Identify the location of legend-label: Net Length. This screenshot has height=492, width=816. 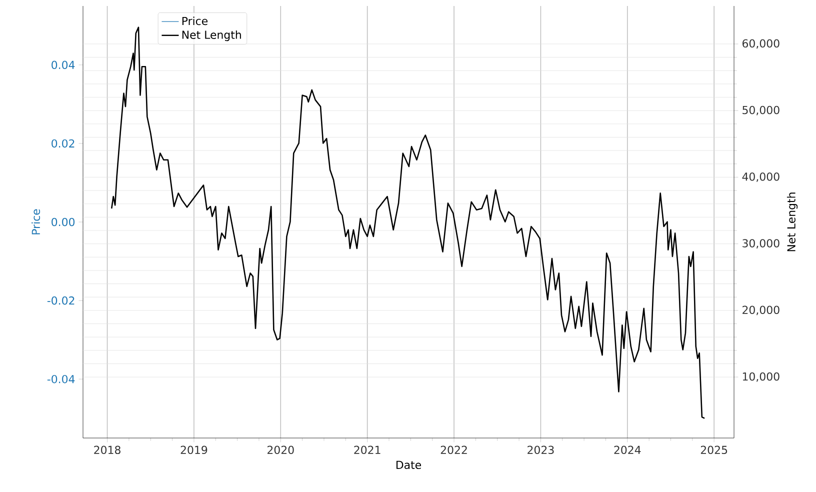
(211, 36).